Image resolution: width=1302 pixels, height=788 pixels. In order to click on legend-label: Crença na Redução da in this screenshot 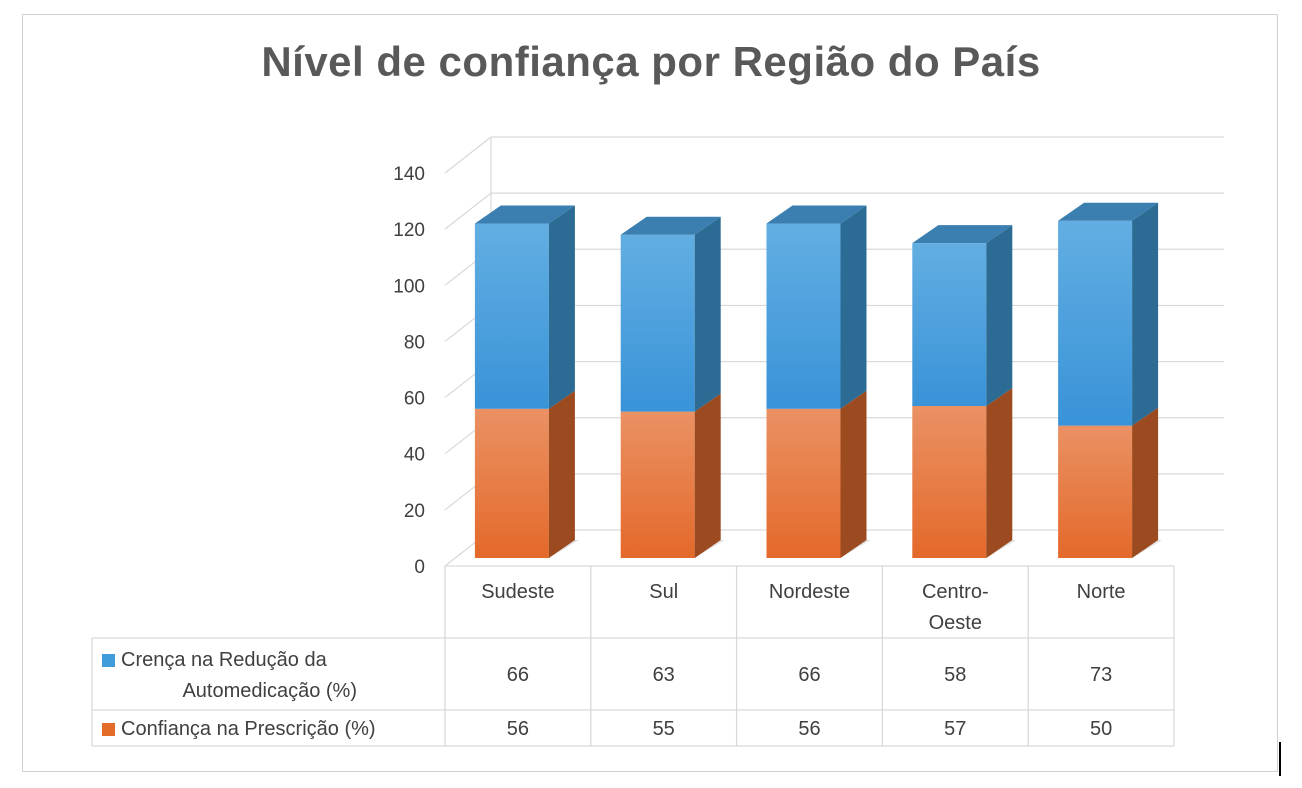, I will do `click(224, 660)`.